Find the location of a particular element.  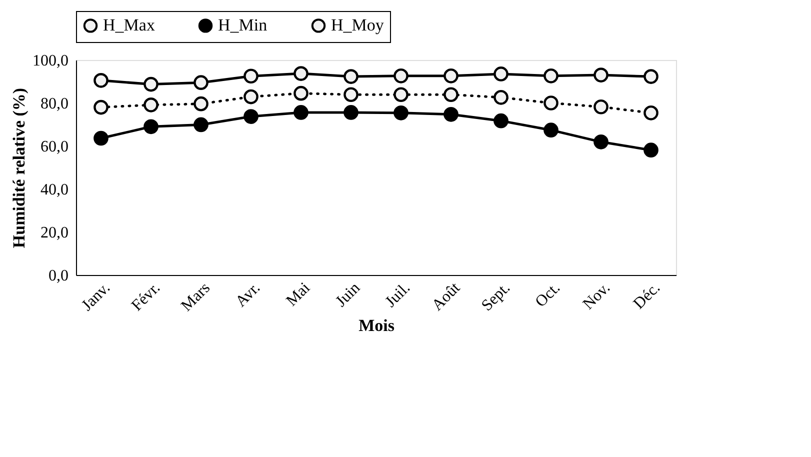

y-tick-label: 20,0 is located at coordinates (54, 233).